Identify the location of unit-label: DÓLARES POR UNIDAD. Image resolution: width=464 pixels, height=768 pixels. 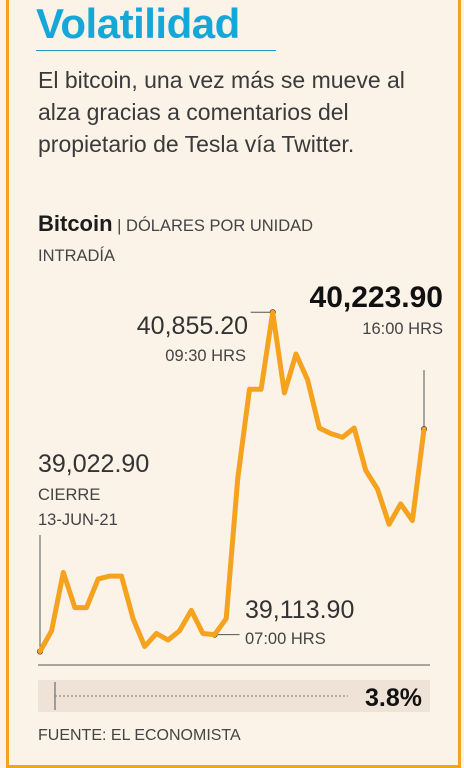
(220, 226).